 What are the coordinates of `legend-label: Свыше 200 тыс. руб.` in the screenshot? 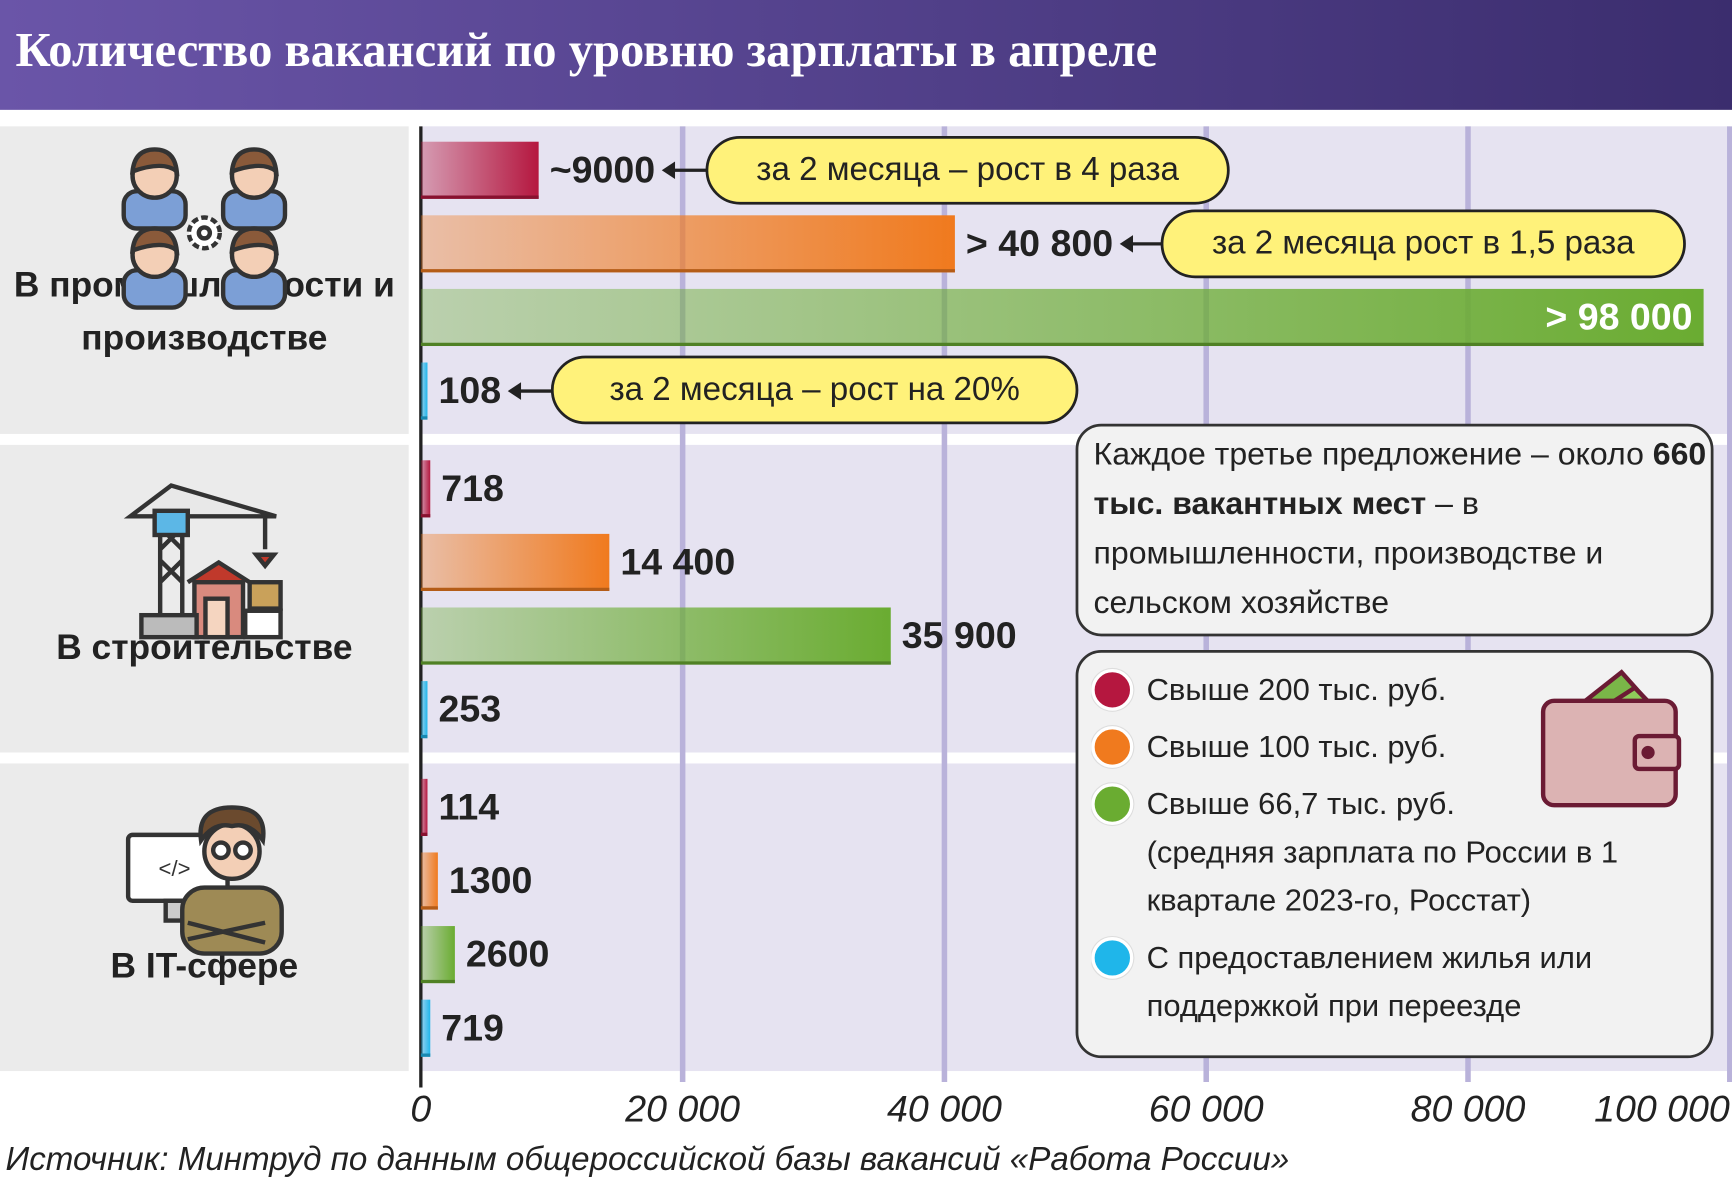 It's located at (1296, 689).